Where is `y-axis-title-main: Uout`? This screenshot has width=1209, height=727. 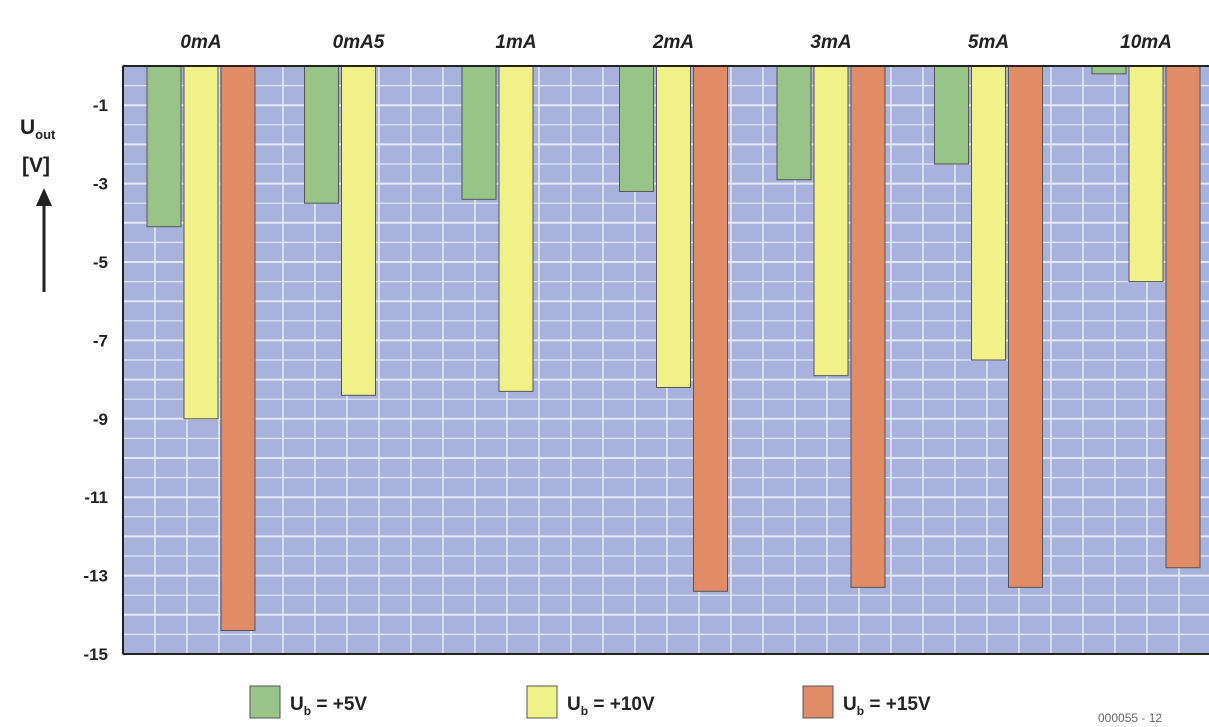
y-axis-title-main: Uout is located at coordinates (38, 129).